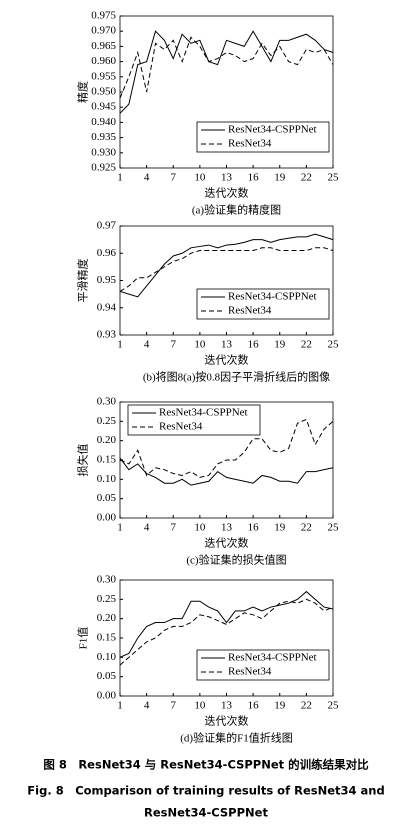  Describe the element at coordinates (103, 152) in the screenshot. I see `y-tick-label: 0.930` at that location.